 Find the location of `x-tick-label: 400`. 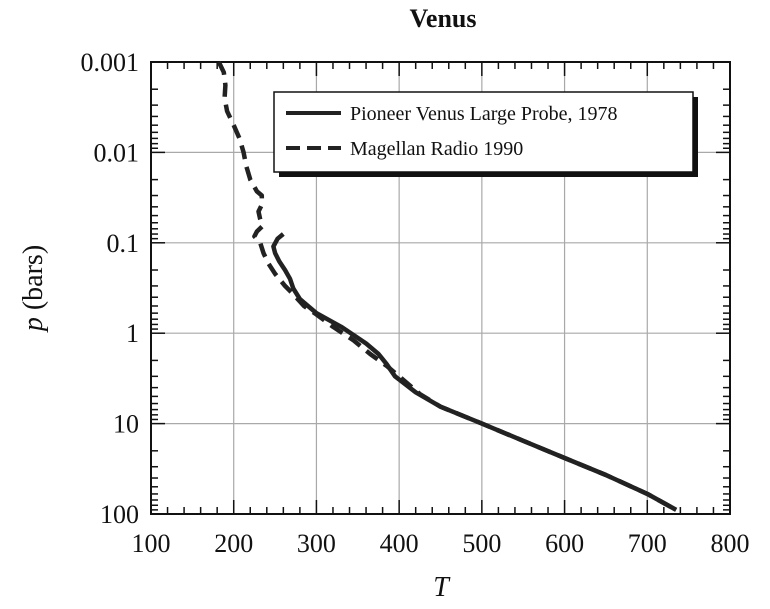

x-tick-label: 400 is located at coordinates (399, 543).